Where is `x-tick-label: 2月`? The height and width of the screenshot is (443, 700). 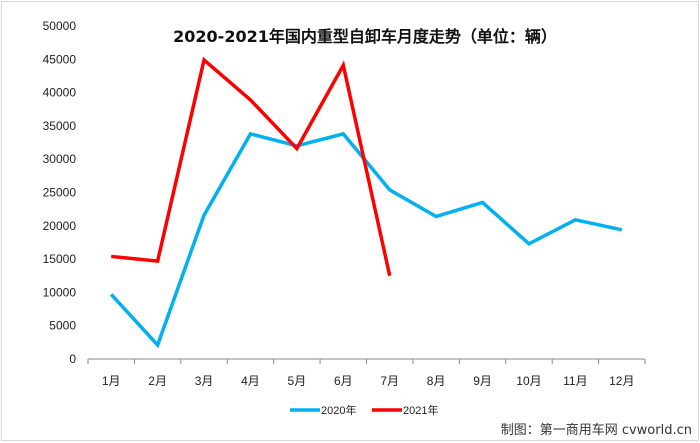
x-tick-label: 2月 is located at coordinates (157, 381).